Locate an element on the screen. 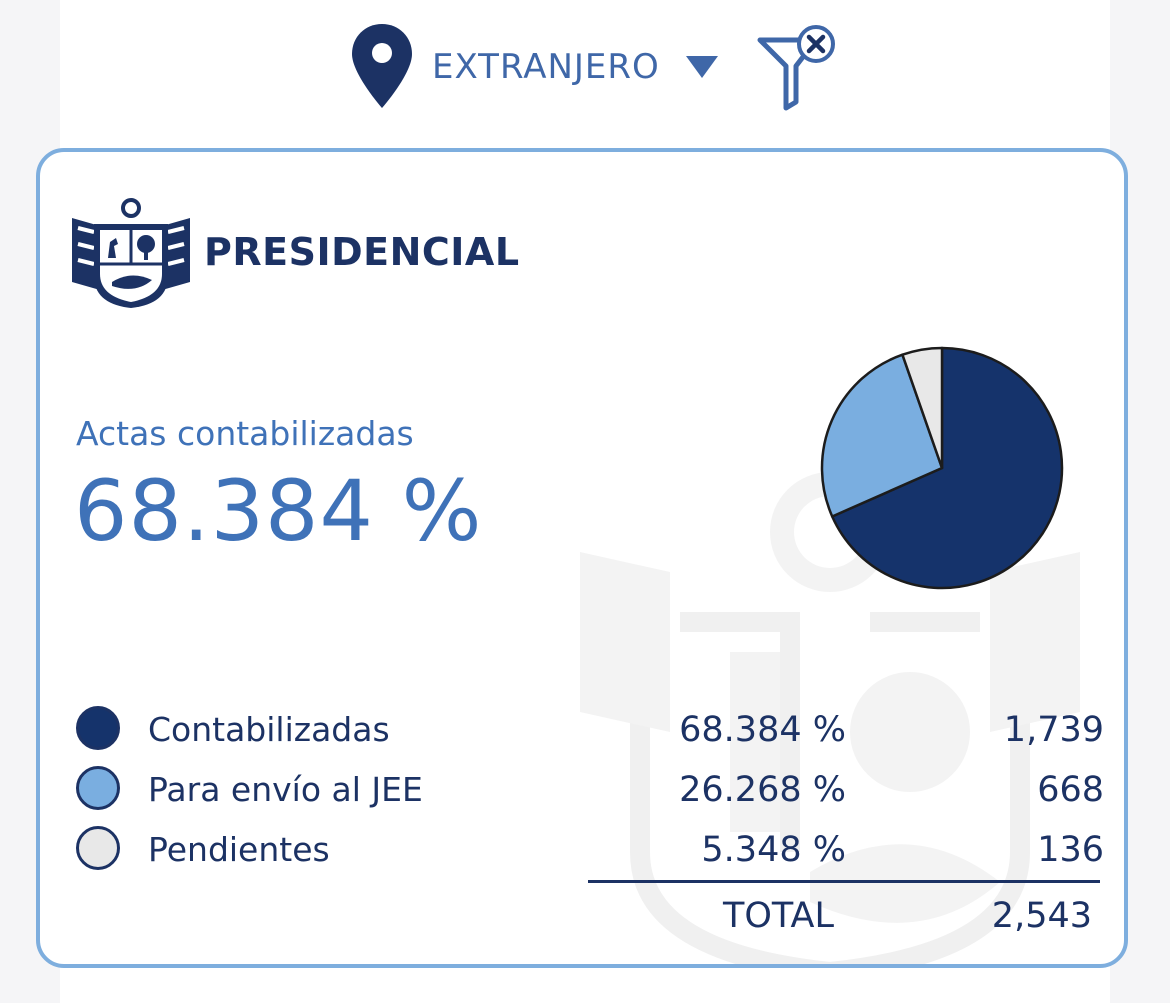 This screenshot has width=1170, height=1003. filter-bar: EXTRANJERO is located at coordinates (585, 65).